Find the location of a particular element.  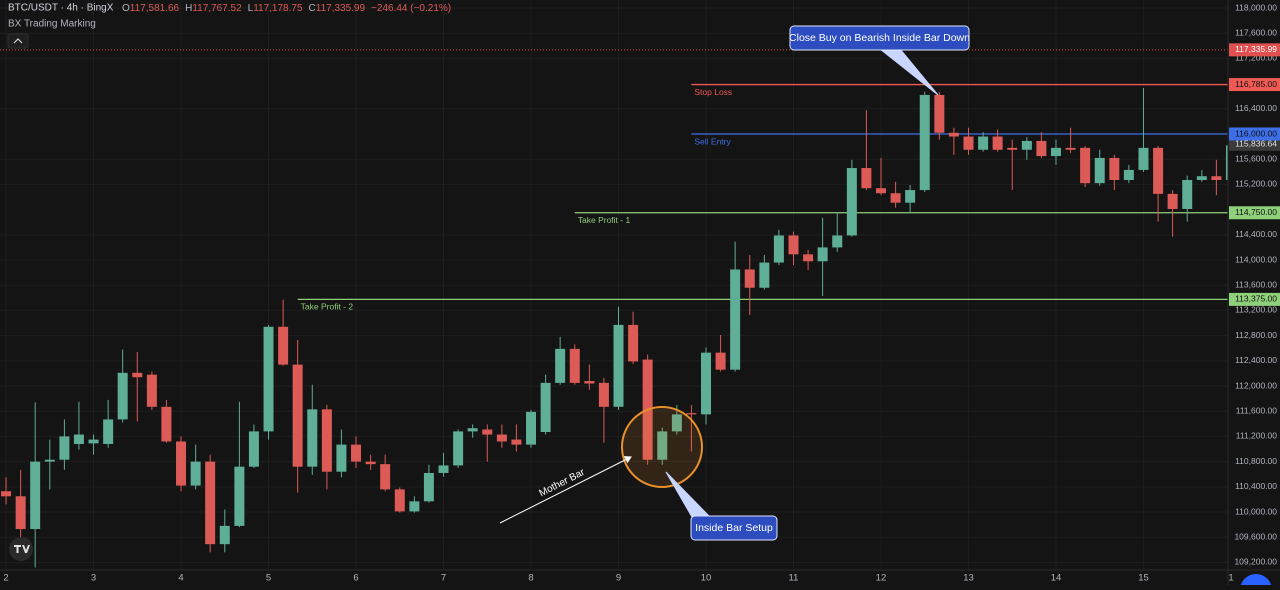

ohlc-key: L is located at coordinates (251, 8).